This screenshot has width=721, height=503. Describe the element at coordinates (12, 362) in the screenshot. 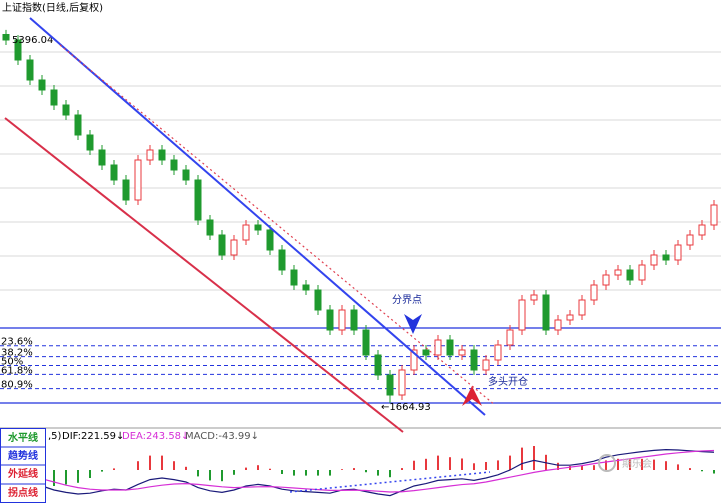

I see `fib-label: 50%` at that location.